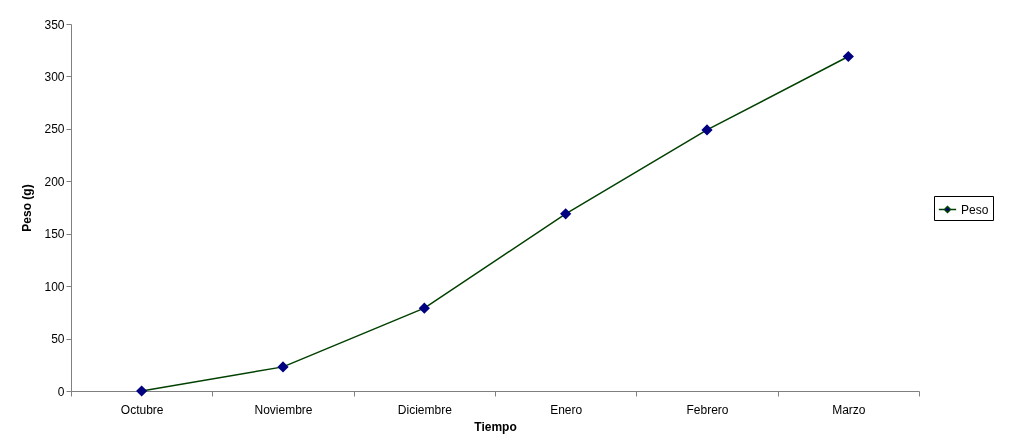 Image resolution: width=1020 pixels, height=443 pixels. What do you see at coordinates (142, 409) in the screenshot?
I see `x-tick-label: Octubre` at bounding box center [142, 409].